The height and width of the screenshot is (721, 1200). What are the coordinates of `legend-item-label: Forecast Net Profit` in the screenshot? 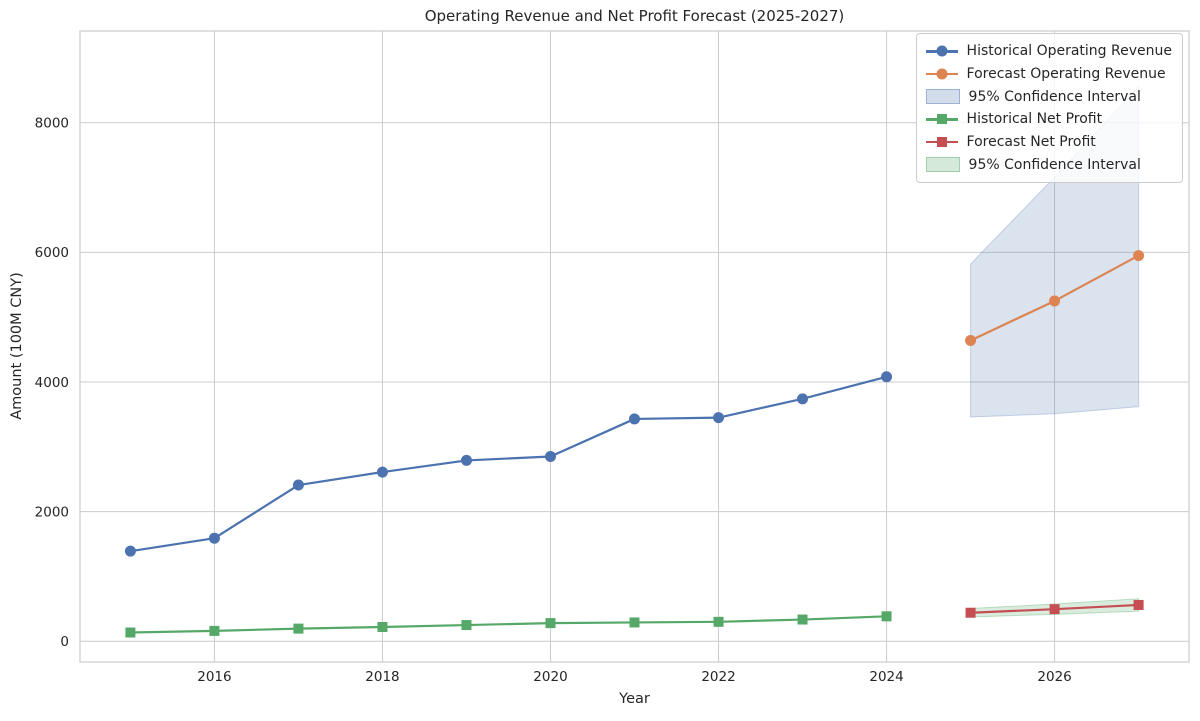 It's located at (1031, 142).